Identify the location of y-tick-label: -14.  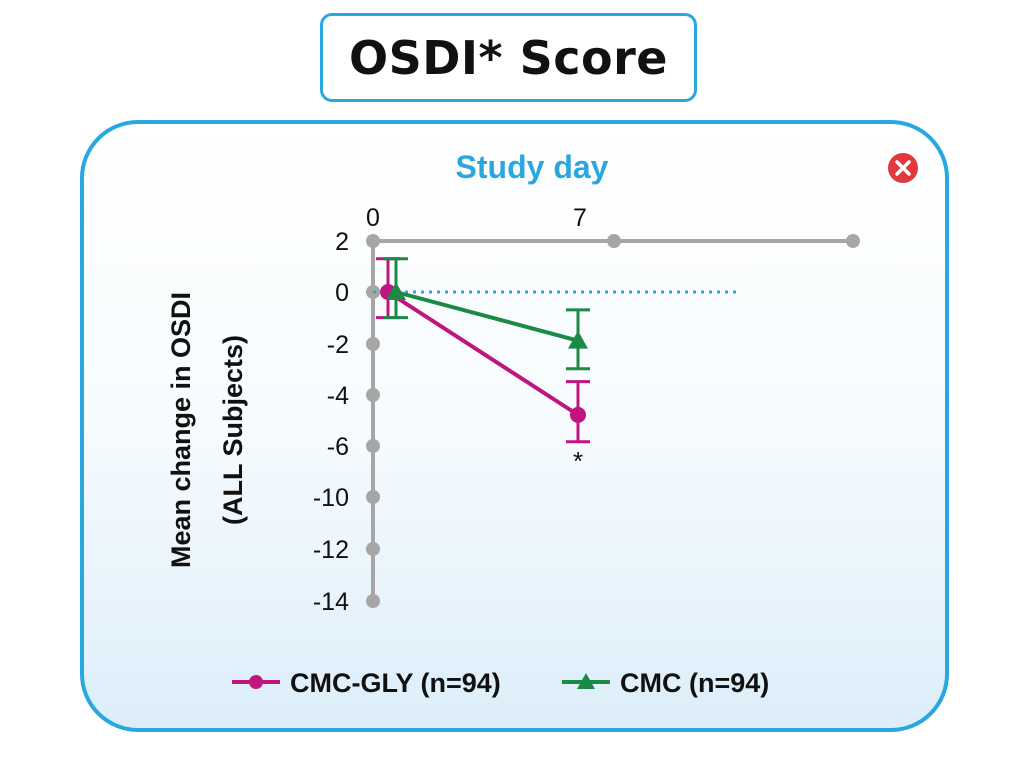
(331, 602).